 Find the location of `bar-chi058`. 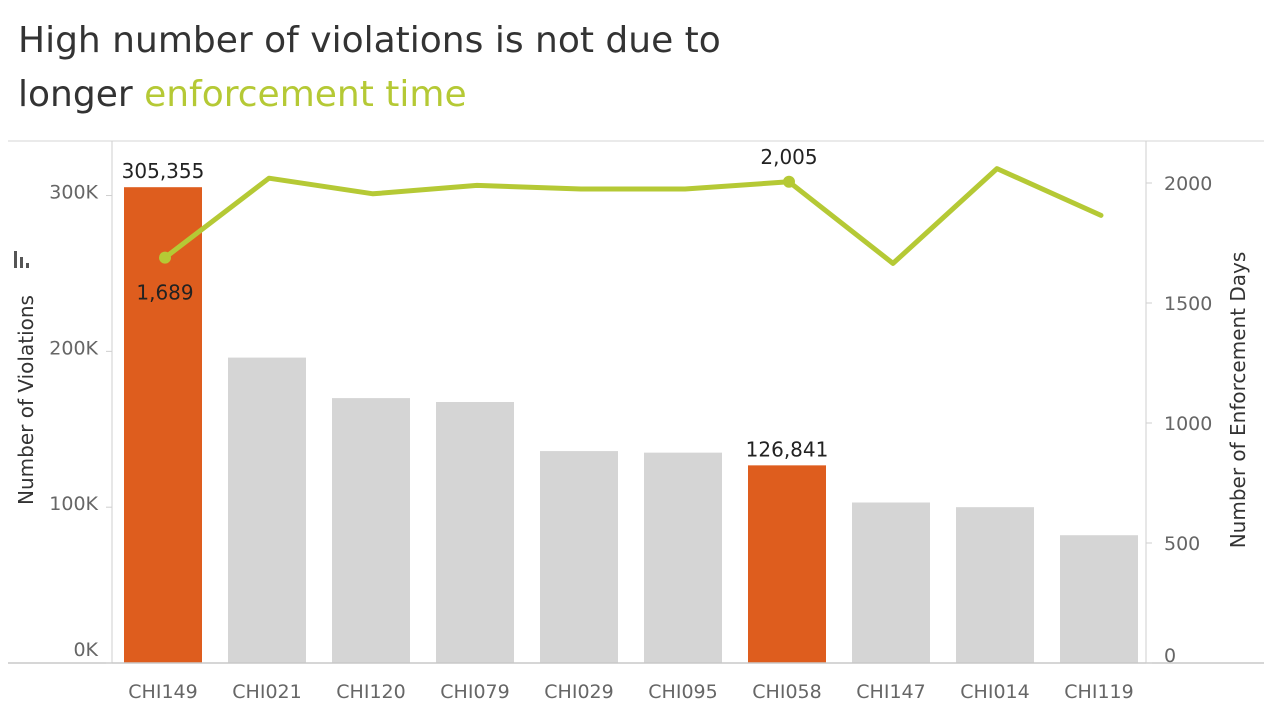

bar-chi058 is located at coordinates (787, 564).